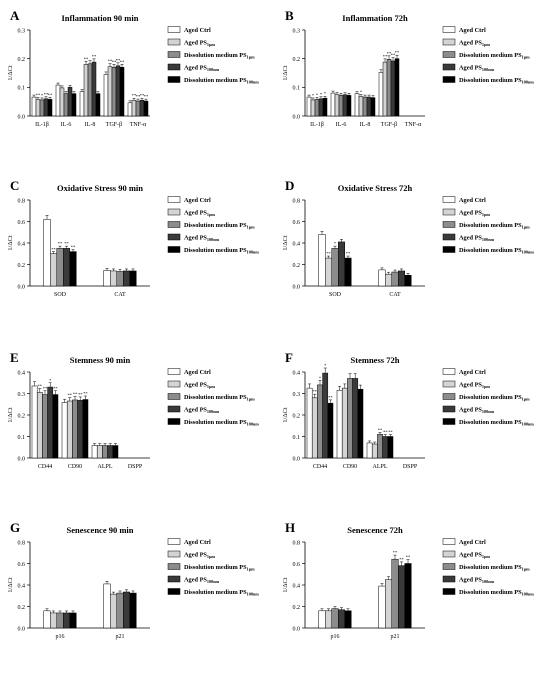 Image resolution: width=550 pixels, height=692 pixels. I want to click on chart-title: Oxidative Stress 90 min, so click(100, 188).